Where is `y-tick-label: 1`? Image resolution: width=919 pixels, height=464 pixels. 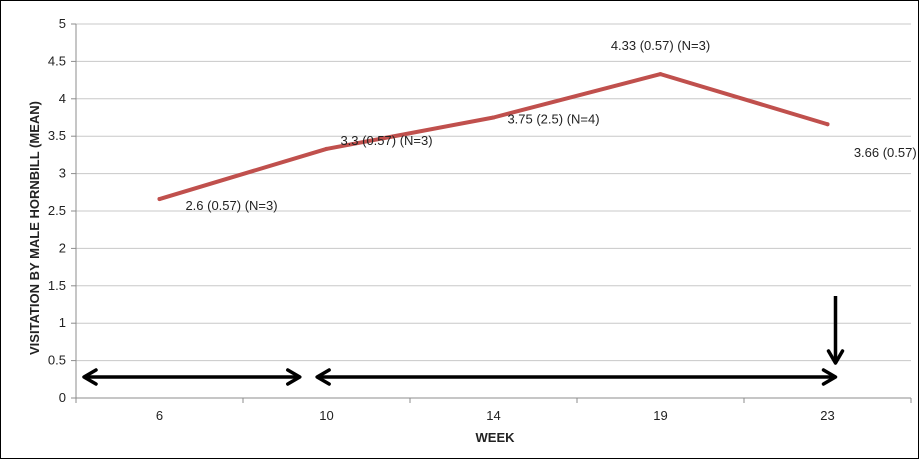 y-tick-label: 1 is located at coordinates (62, 322).